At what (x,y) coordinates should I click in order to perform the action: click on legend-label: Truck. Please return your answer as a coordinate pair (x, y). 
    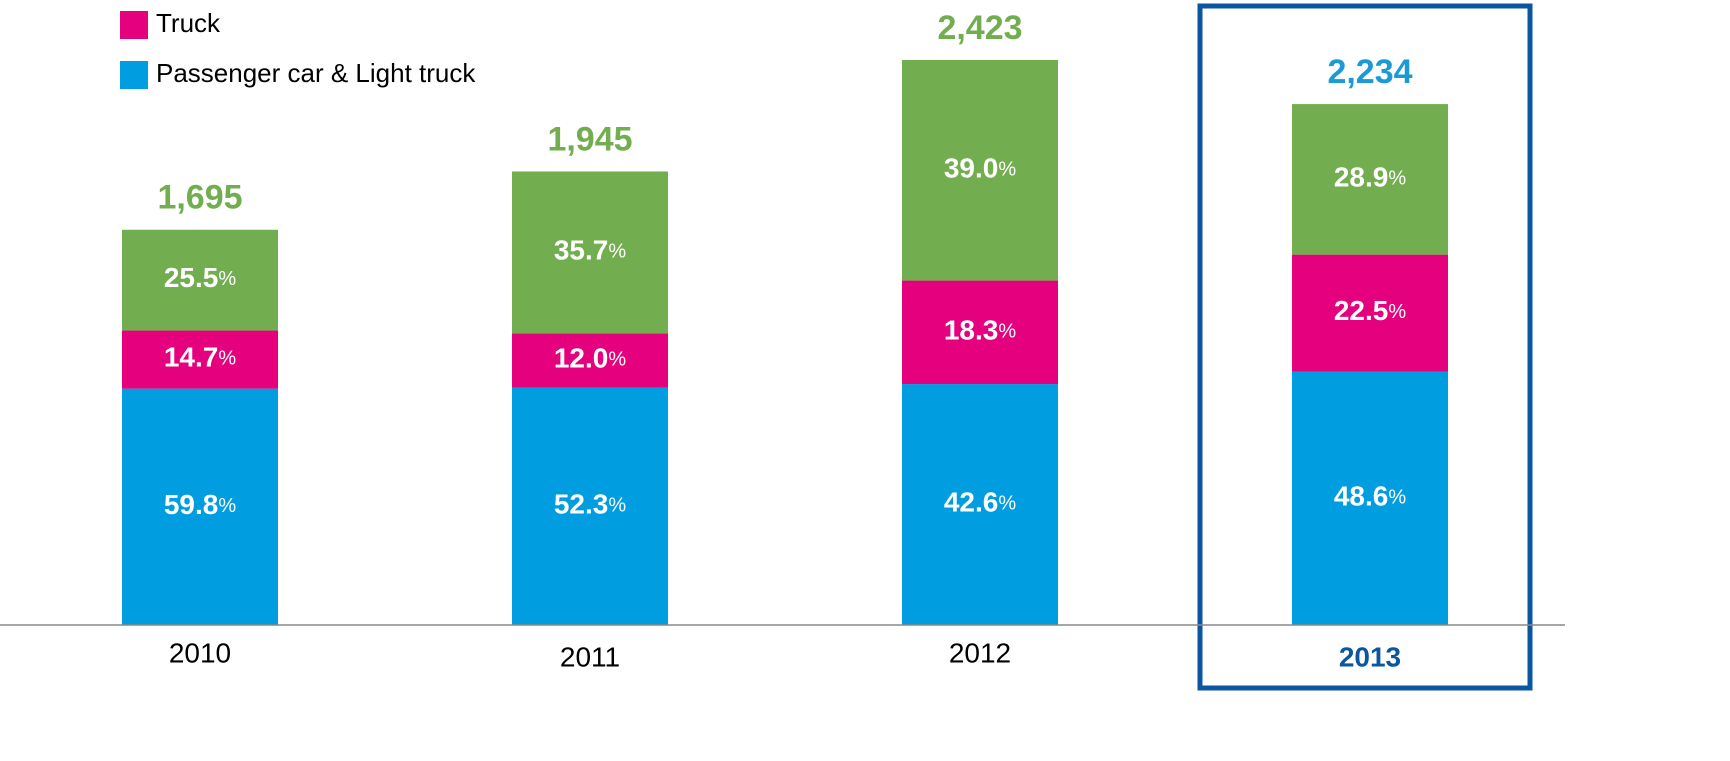
    Looking at the image, I should click on (188, 23).